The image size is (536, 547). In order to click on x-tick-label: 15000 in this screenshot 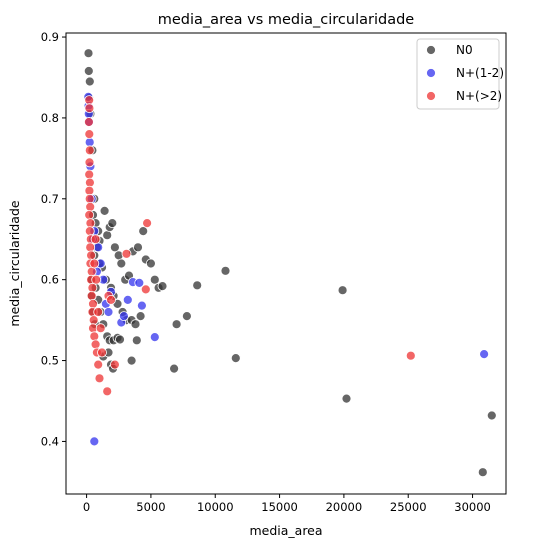, I will do `click(279, 507)`.